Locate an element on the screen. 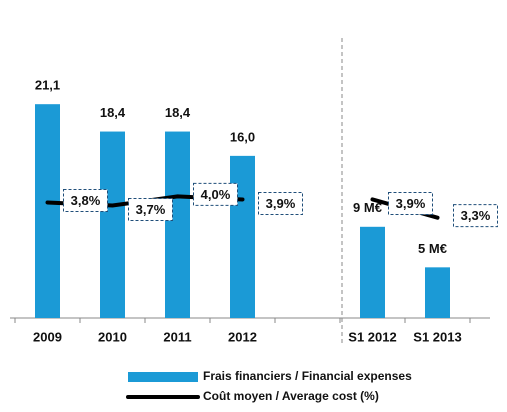 Image resolution: width=507 pixels, height=412 pixels. line-value-label: 3,7% is located at coordinates (151, 209).